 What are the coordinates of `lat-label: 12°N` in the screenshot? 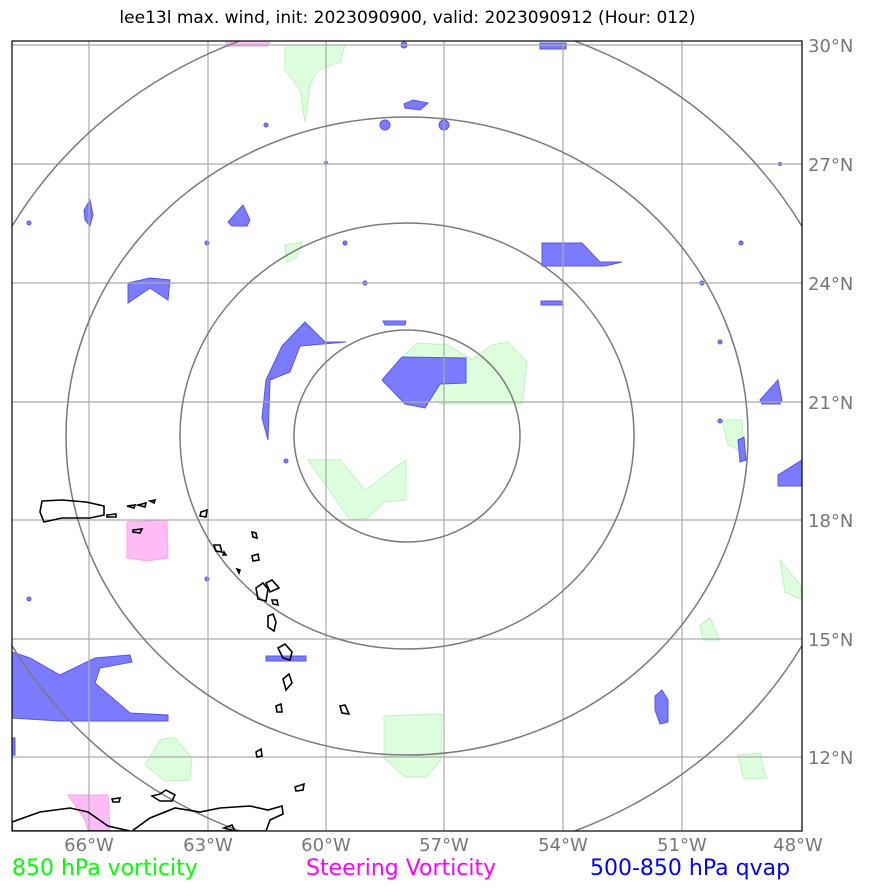 It's located at (830, 758).